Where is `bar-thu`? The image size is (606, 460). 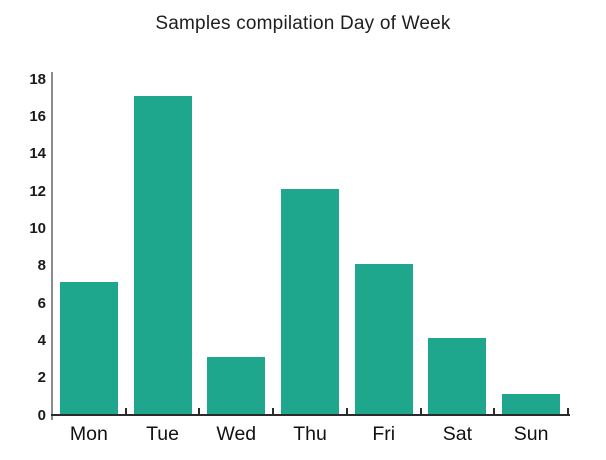 bar-thu is located at coordinates (310, 302).